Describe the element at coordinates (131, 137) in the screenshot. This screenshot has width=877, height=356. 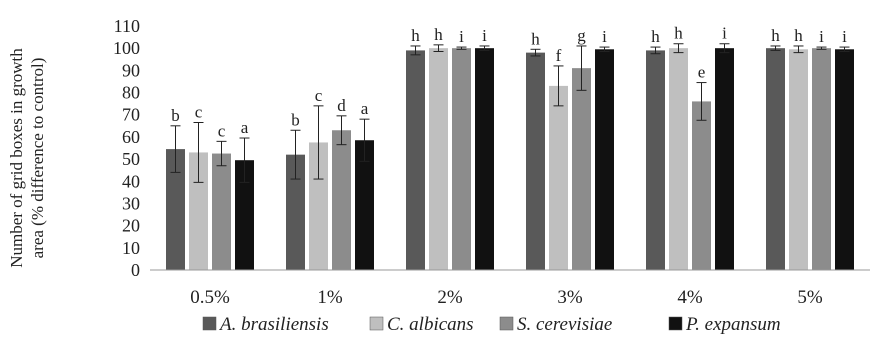
I see `y-tick-label: 60` at that location.